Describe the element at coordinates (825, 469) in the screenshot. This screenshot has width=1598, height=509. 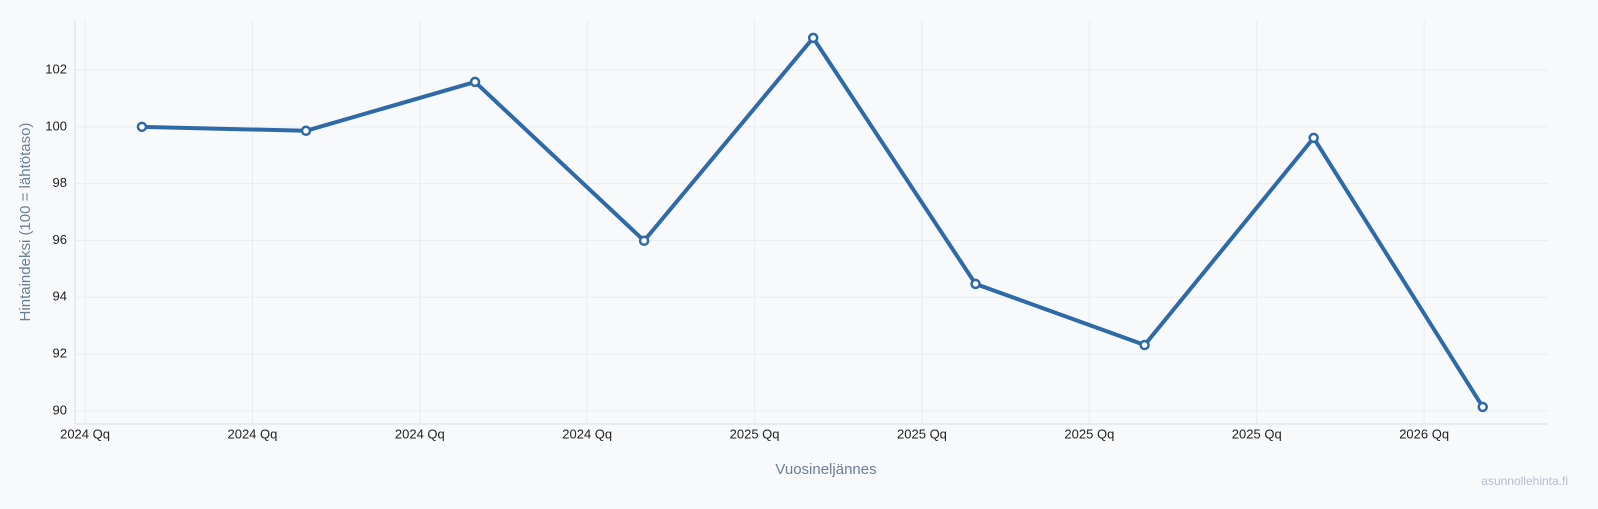
I see `x-axis-label: Vuosineljännes` at that location.